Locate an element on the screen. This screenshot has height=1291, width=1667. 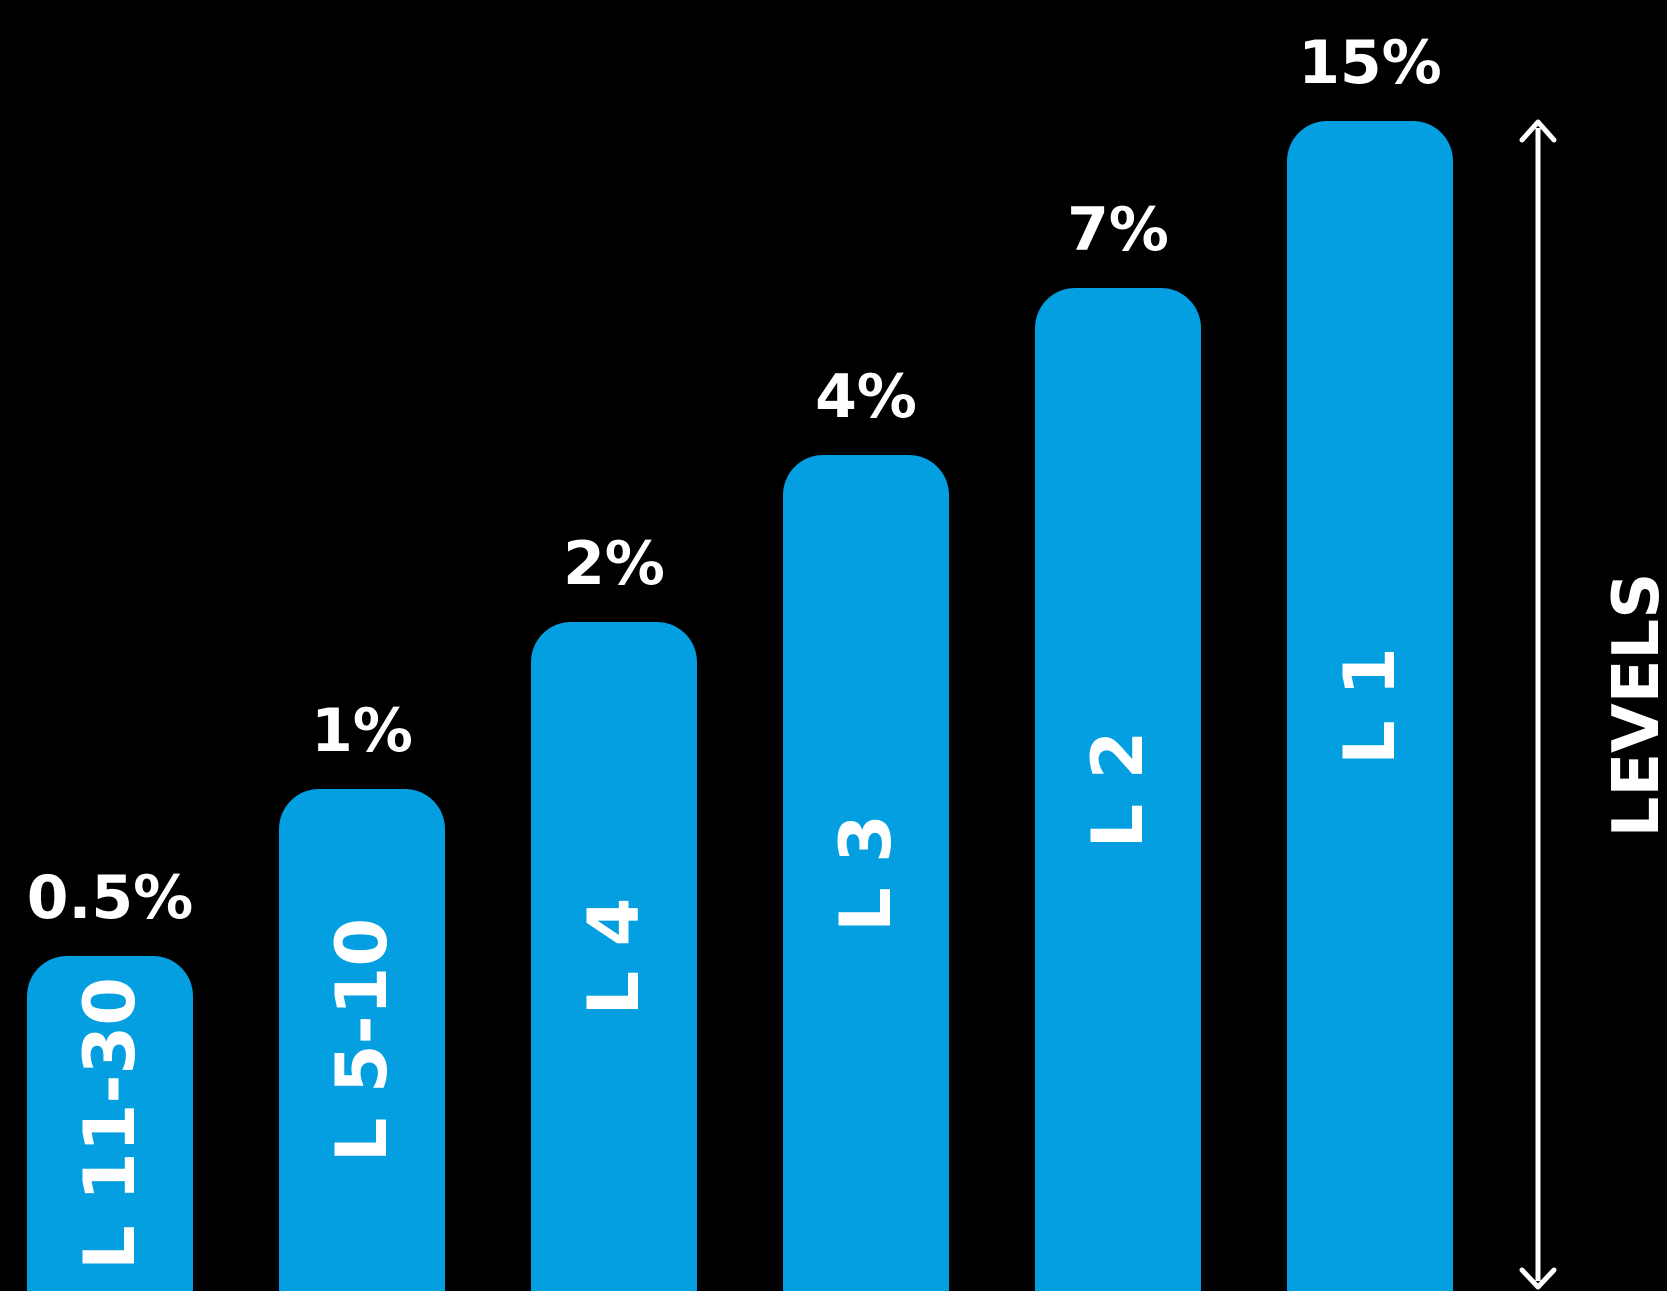
arrow-down-icon is located at coordinates (1538, 1278).